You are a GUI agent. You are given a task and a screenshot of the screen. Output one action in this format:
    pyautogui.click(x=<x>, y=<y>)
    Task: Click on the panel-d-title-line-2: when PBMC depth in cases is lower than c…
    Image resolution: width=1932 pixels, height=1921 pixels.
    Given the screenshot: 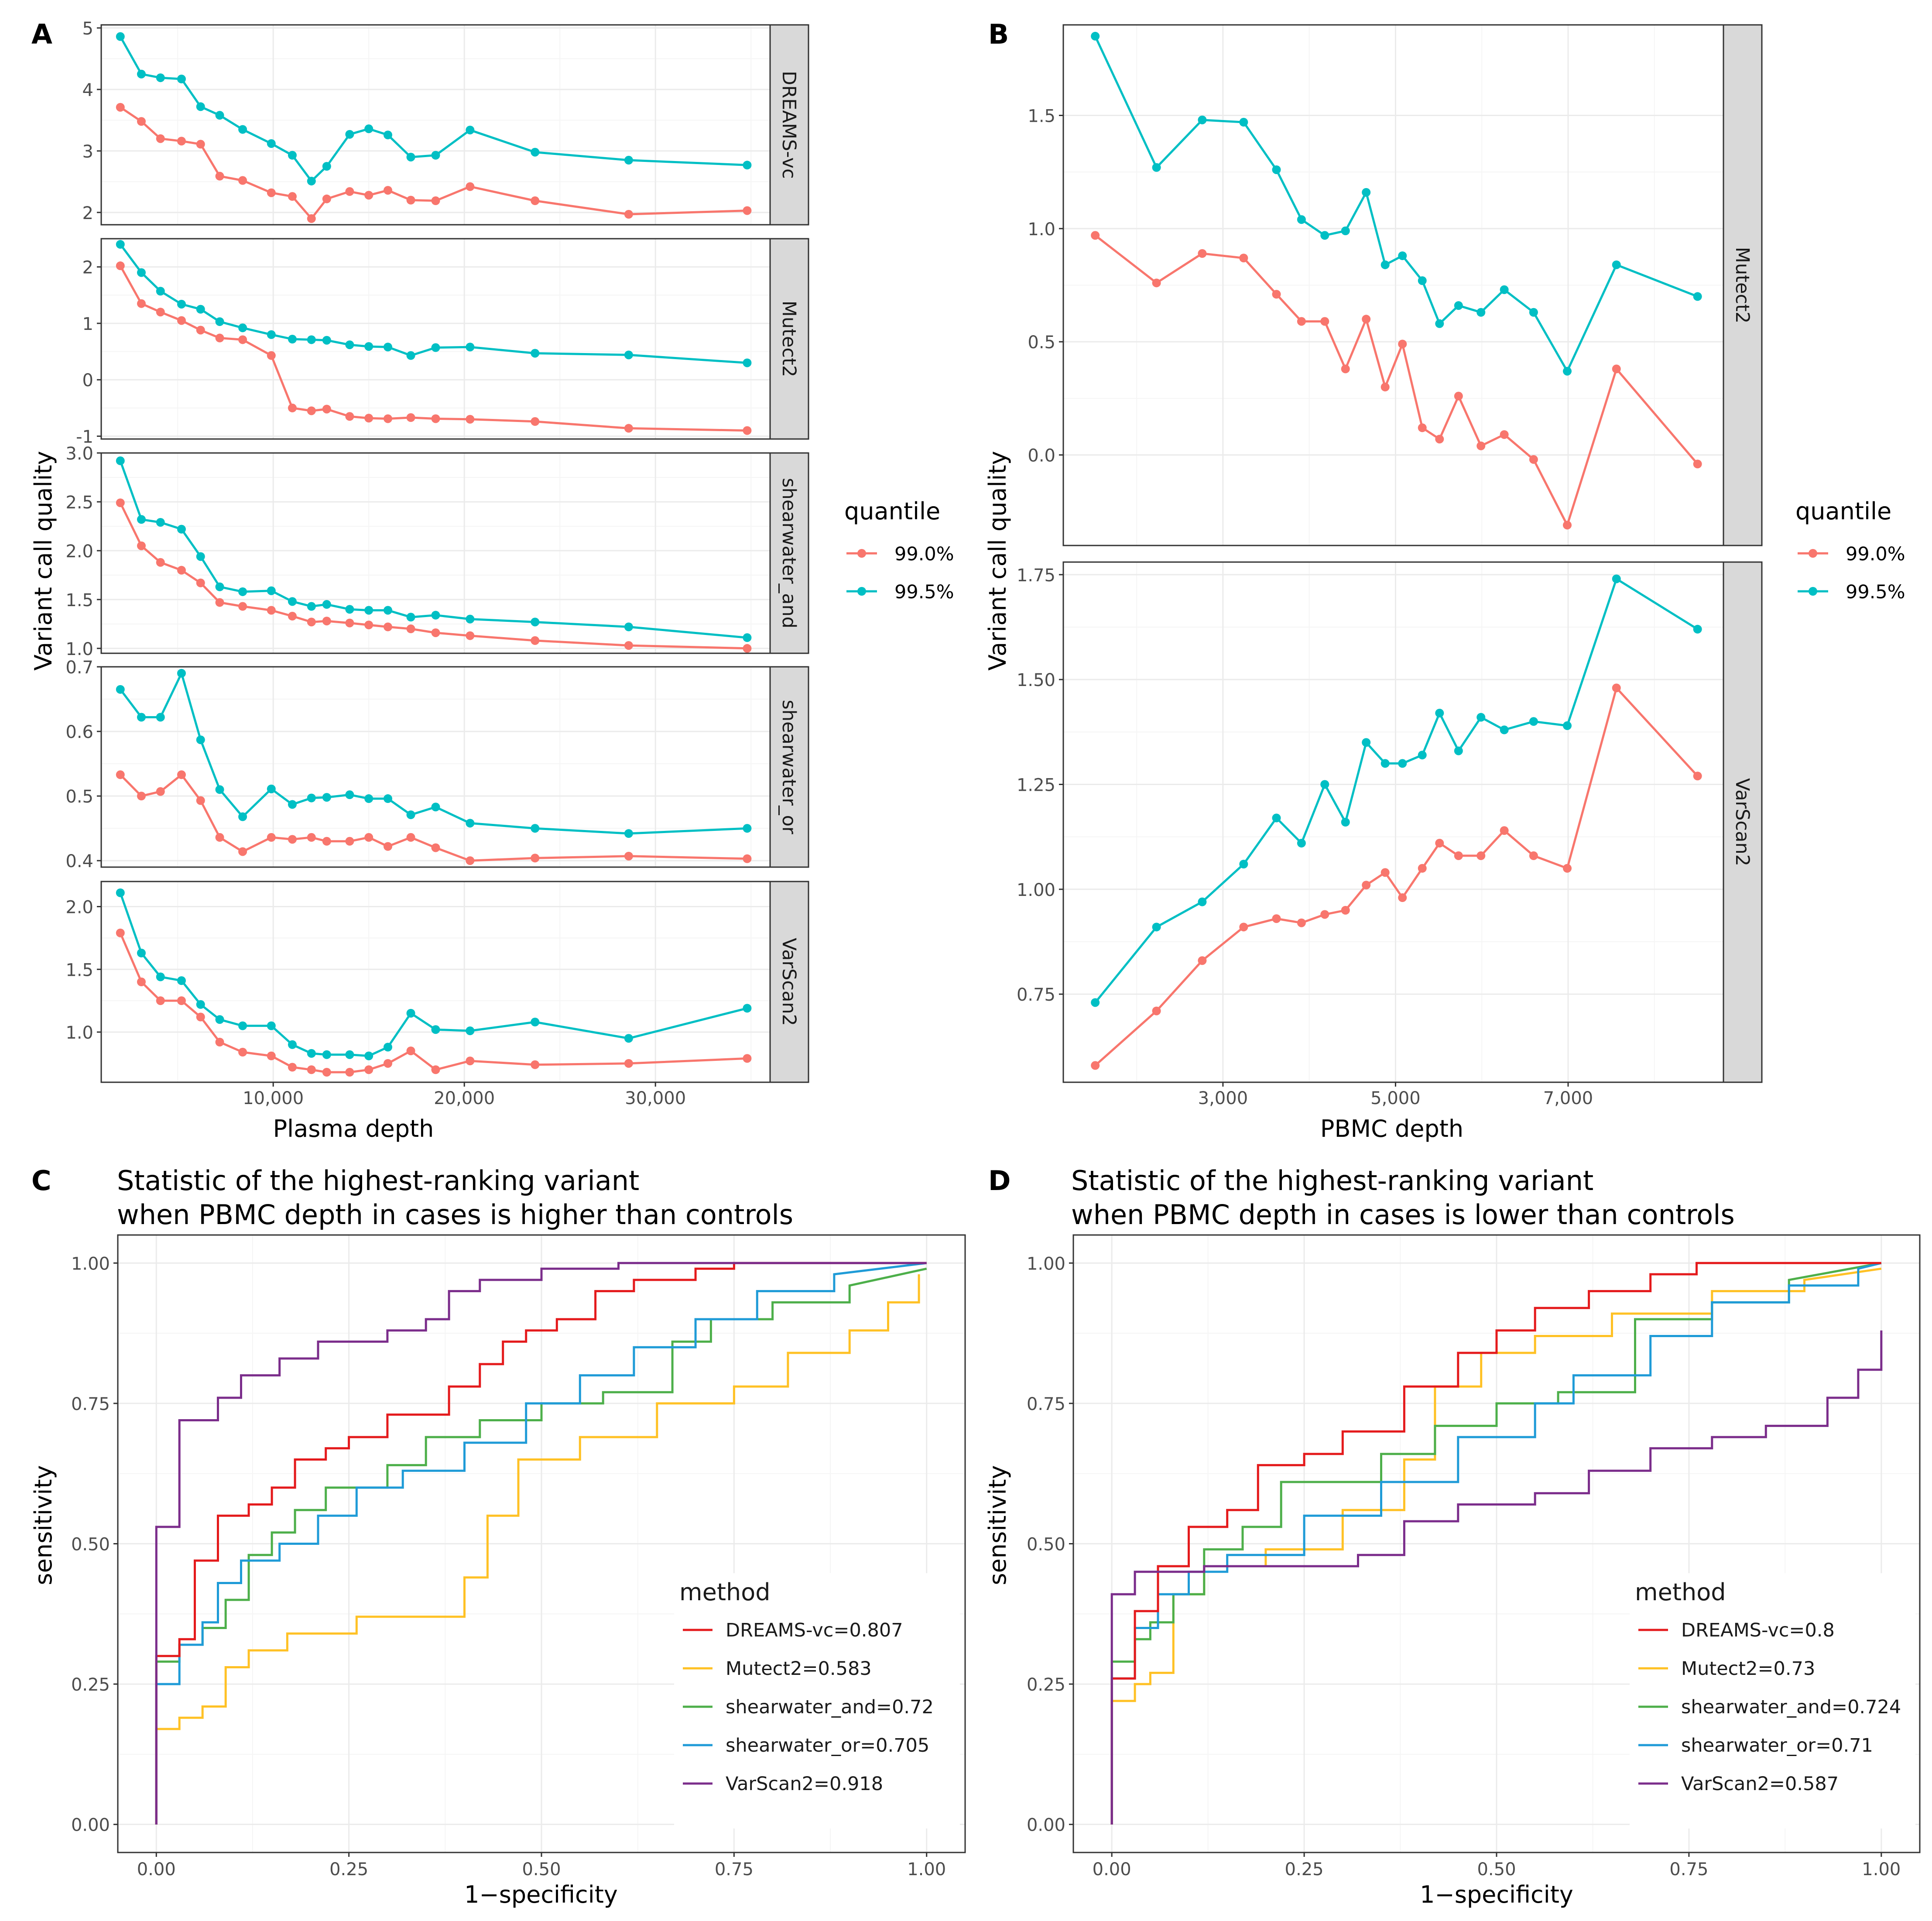 What is the action you would take?
    pyautogui.click(x=1403, y=1215)
    